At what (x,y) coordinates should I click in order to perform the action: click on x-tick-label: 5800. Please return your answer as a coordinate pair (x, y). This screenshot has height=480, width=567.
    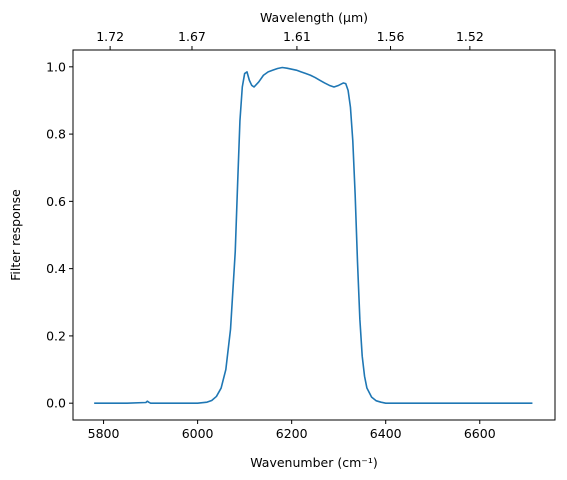
    Looking at the image, I should click on (104, 433).